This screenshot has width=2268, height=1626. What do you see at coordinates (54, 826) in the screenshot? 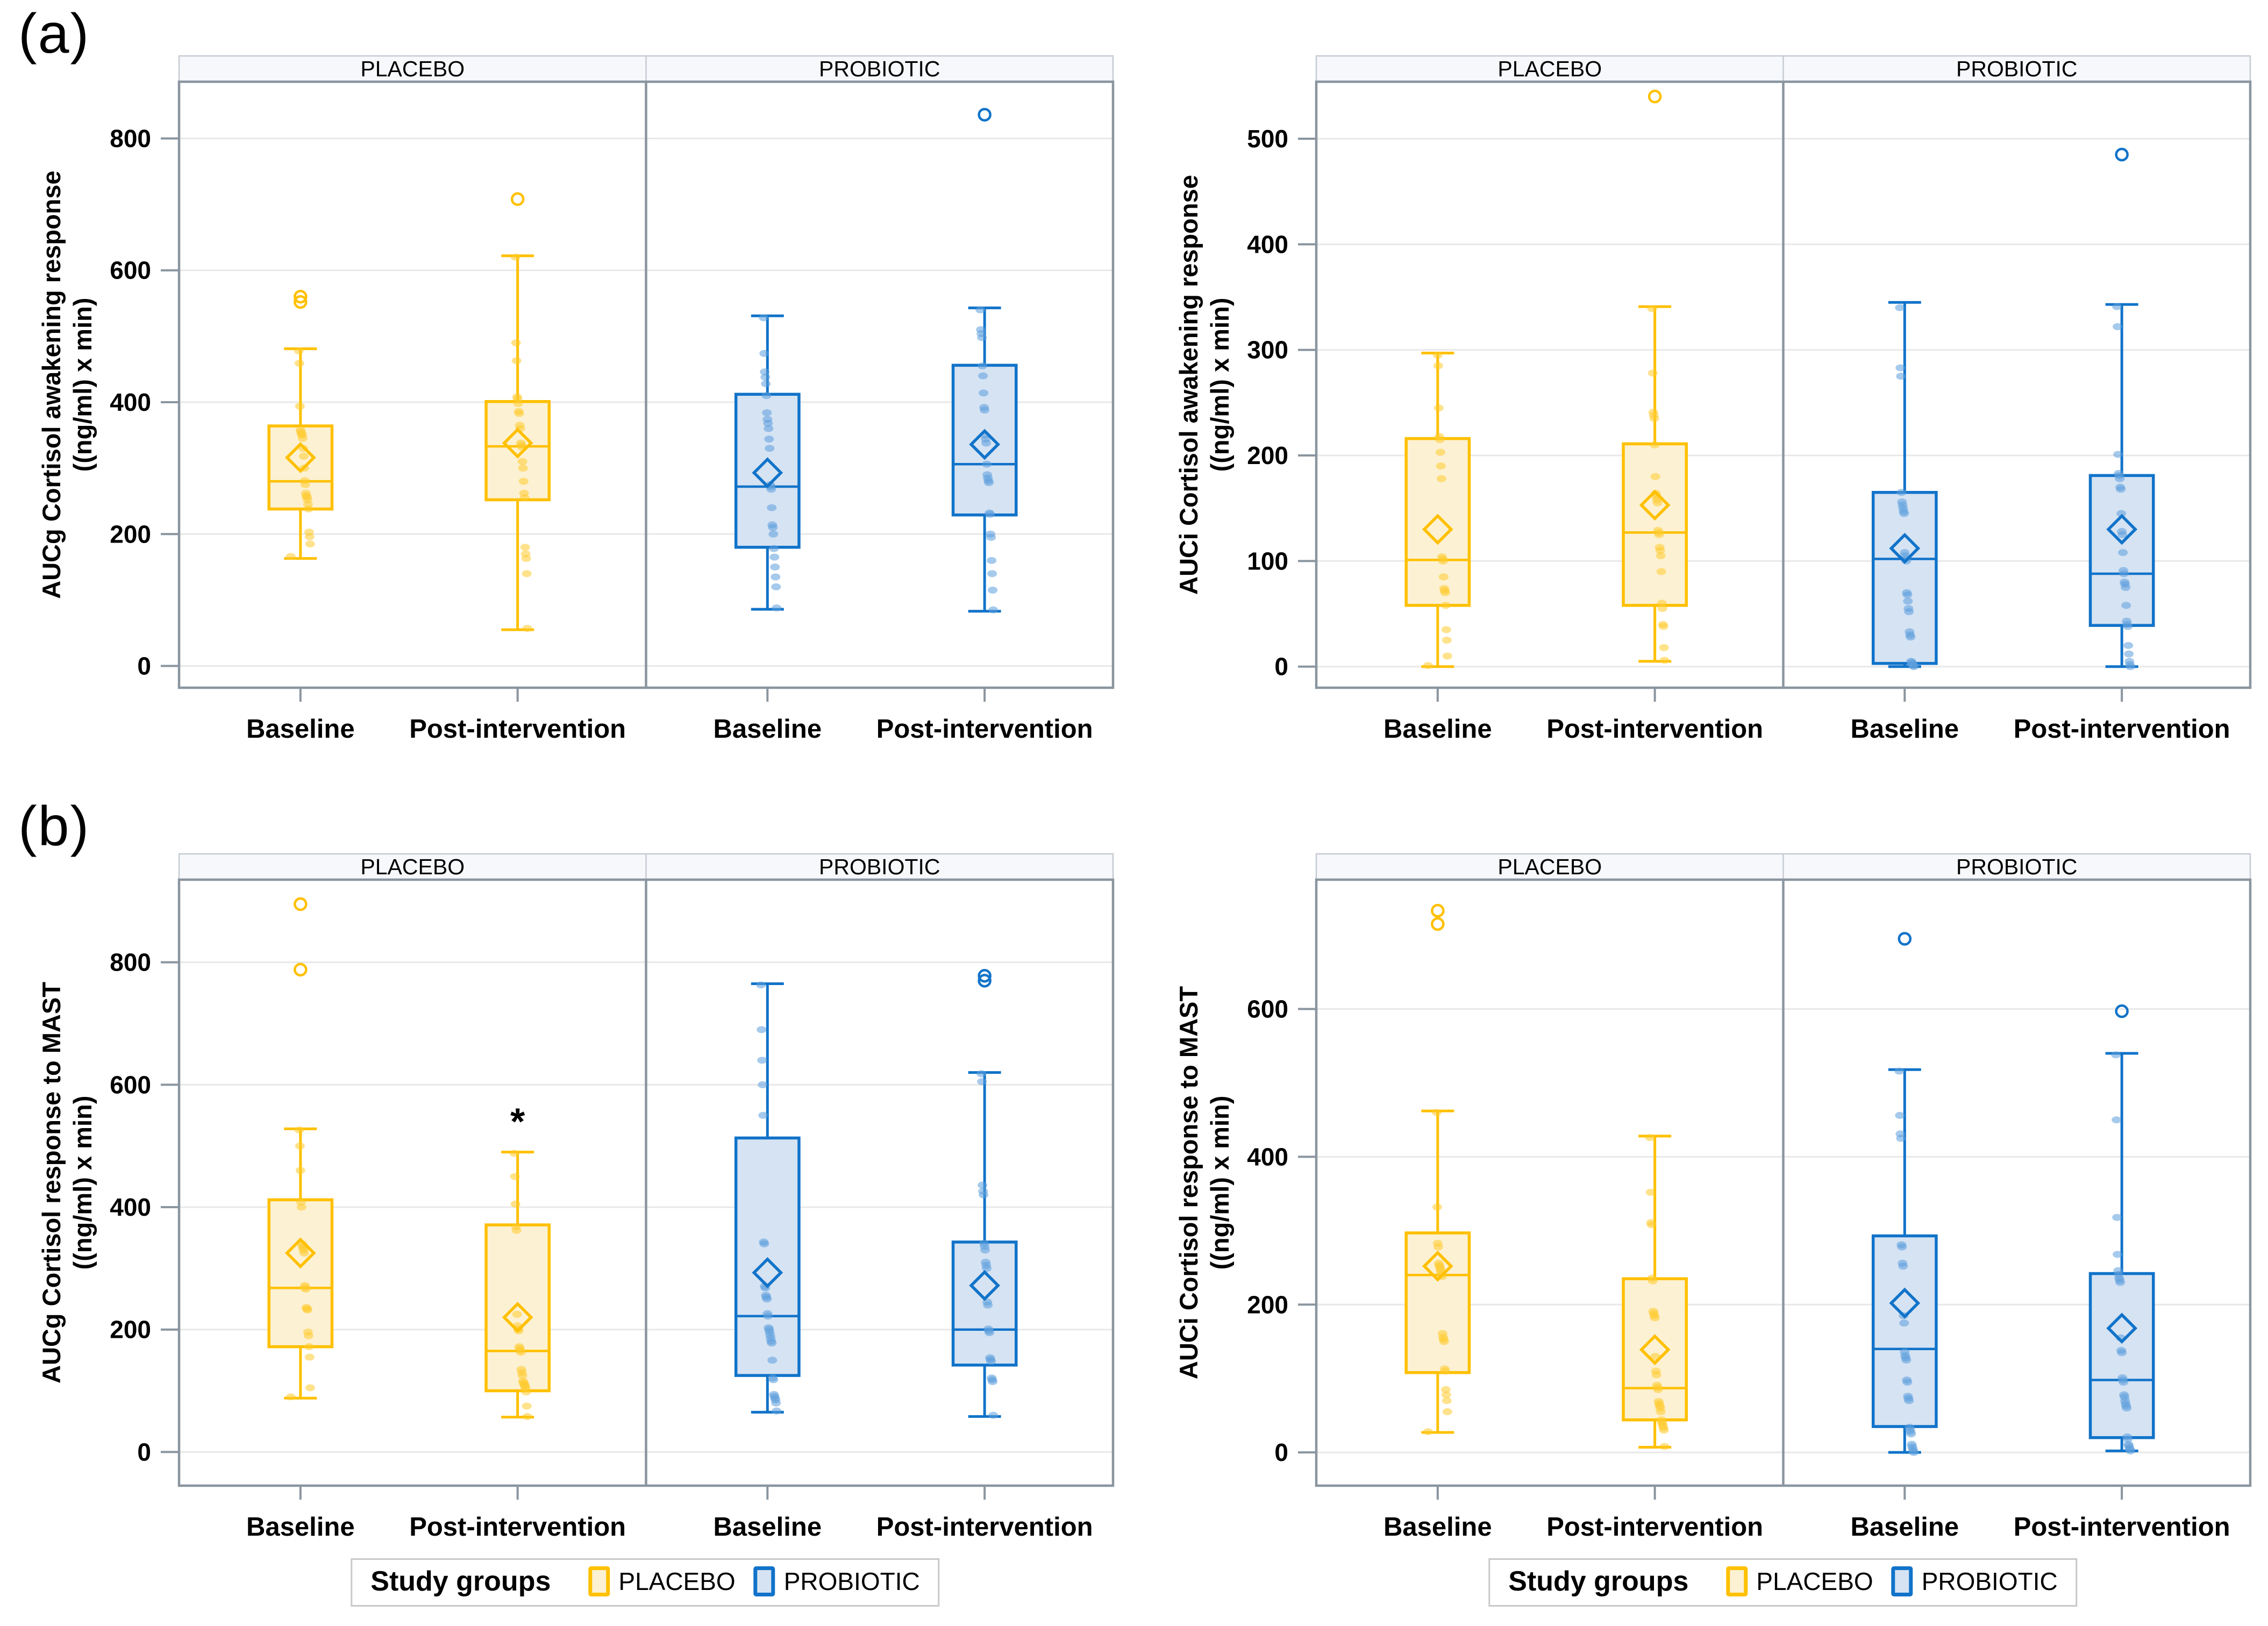
I see `panel-b-label: (b)` at bounding box center [54, 826].